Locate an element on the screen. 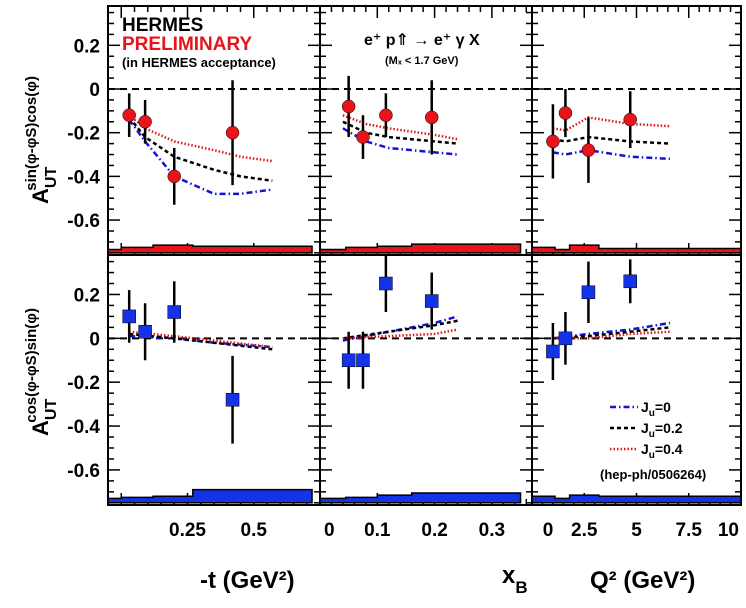 This screenshot has width=746, height=608. x-axis-titles: -t (GeV²) xB Q² (GeV²) is located at coordinates (447, 579).